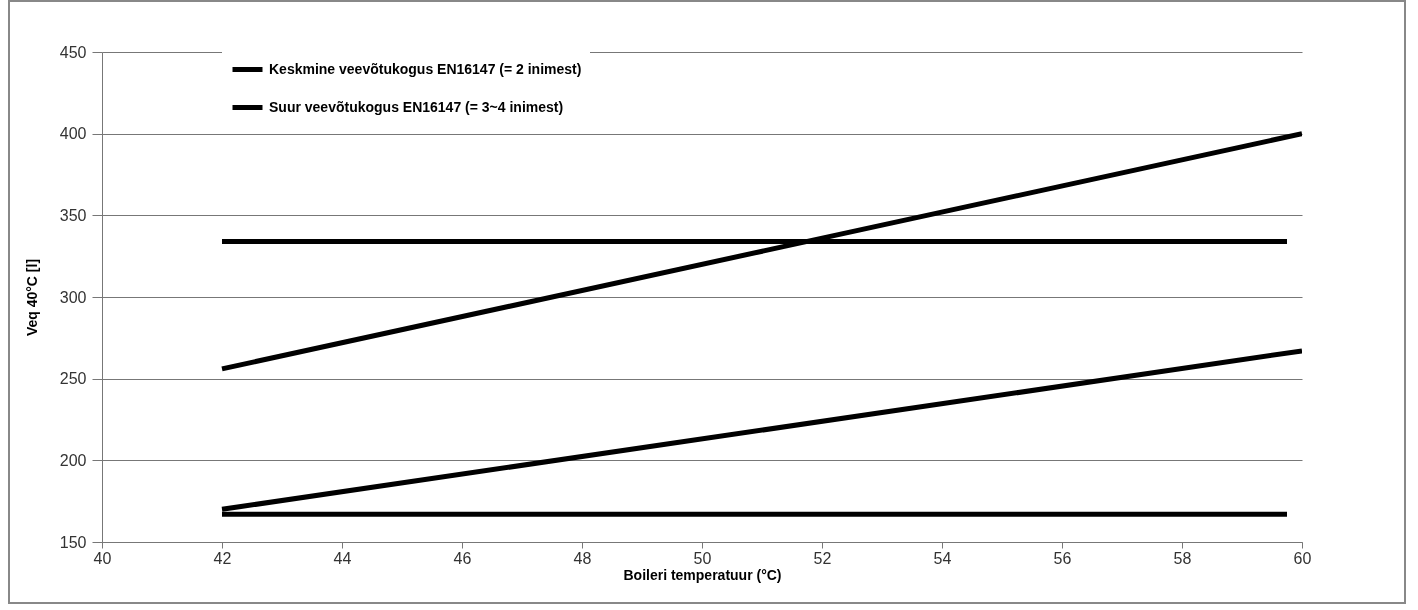 The image size is (1418, 610). Describe the element at coordinates (1302, 558) in the screenshot. I see `x-tick-label: 60` at that location.